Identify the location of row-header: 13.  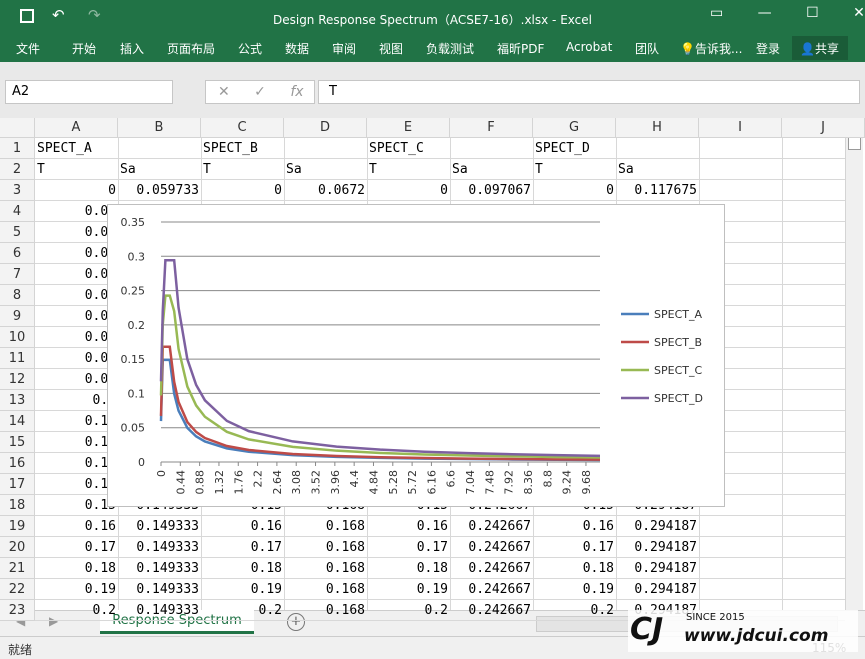
(17, 400).